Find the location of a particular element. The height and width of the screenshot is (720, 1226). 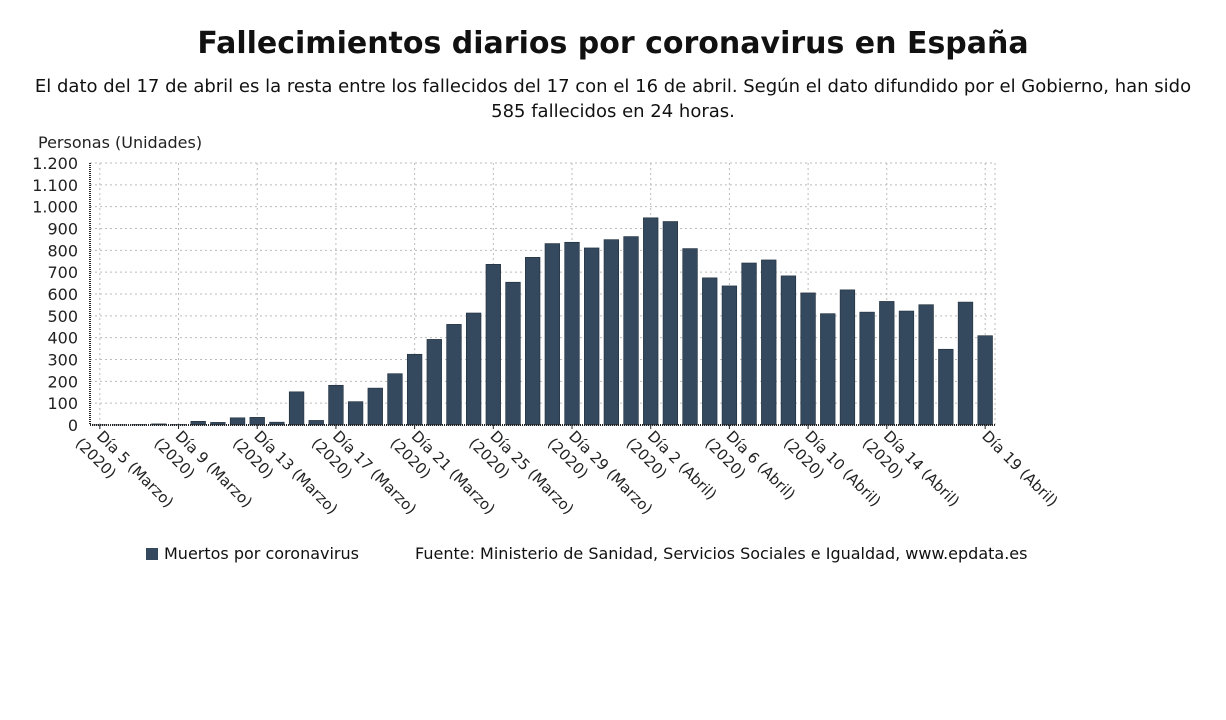

y-tick-label: 400 is located at coordinates (62, 338).